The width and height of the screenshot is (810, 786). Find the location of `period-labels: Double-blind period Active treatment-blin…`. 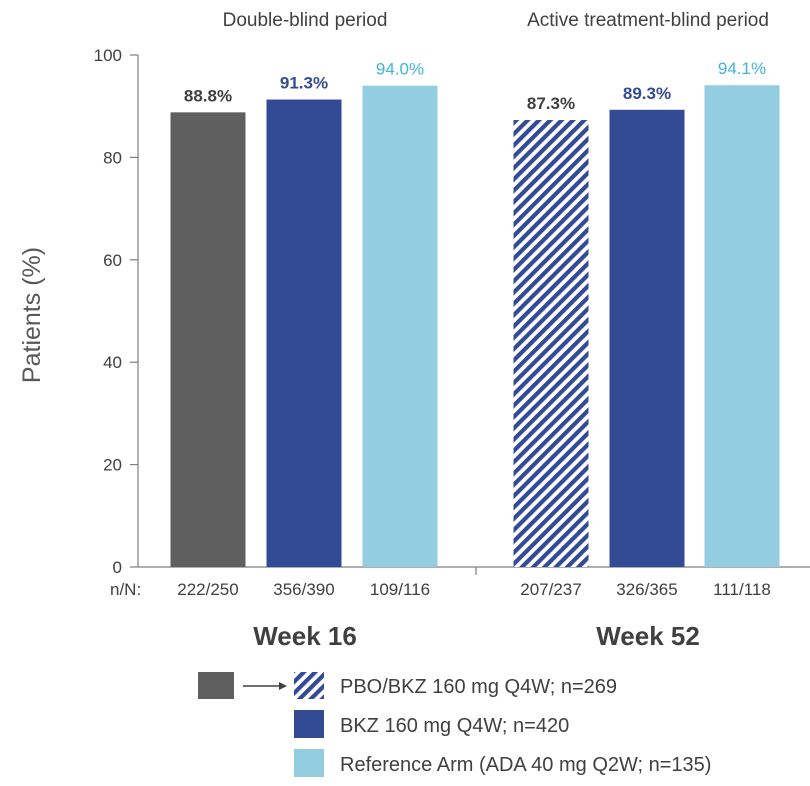

period-labels: Double-blind period Active treatment-blin… is located at coordinates (496, 20).